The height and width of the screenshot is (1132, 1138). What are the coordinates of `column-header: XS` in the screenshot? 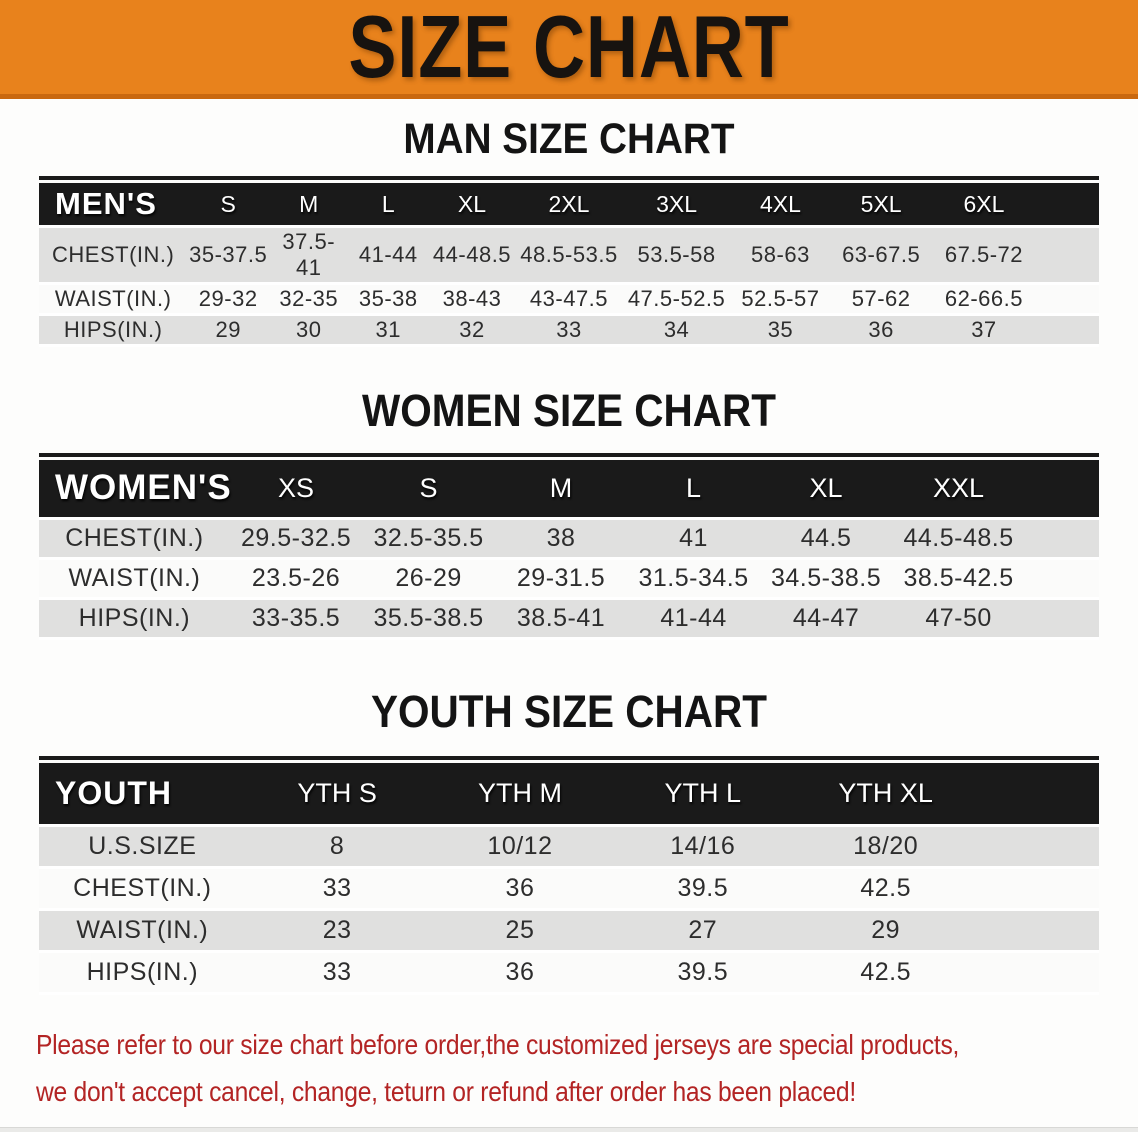 It's located at (296, 490).